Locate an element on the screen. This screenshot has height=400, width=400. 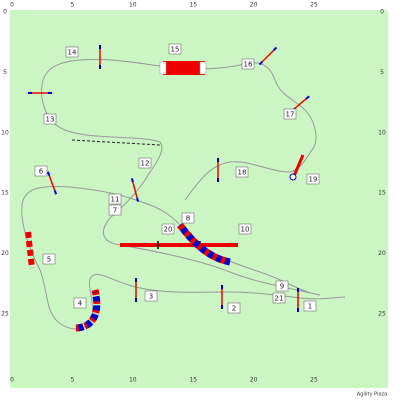
obstacle-number: 3 is located at coordinates (151, 297).